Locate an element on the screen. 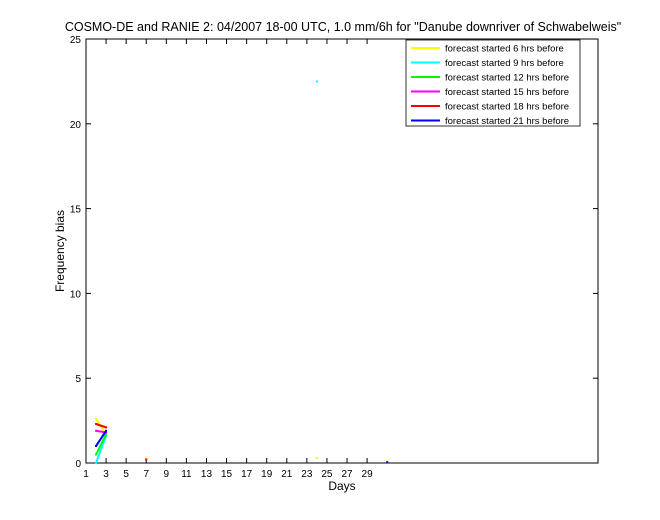 This screenshot has height=520, width=660. y-tick-label: 0 is located at coordinates (78, 464).